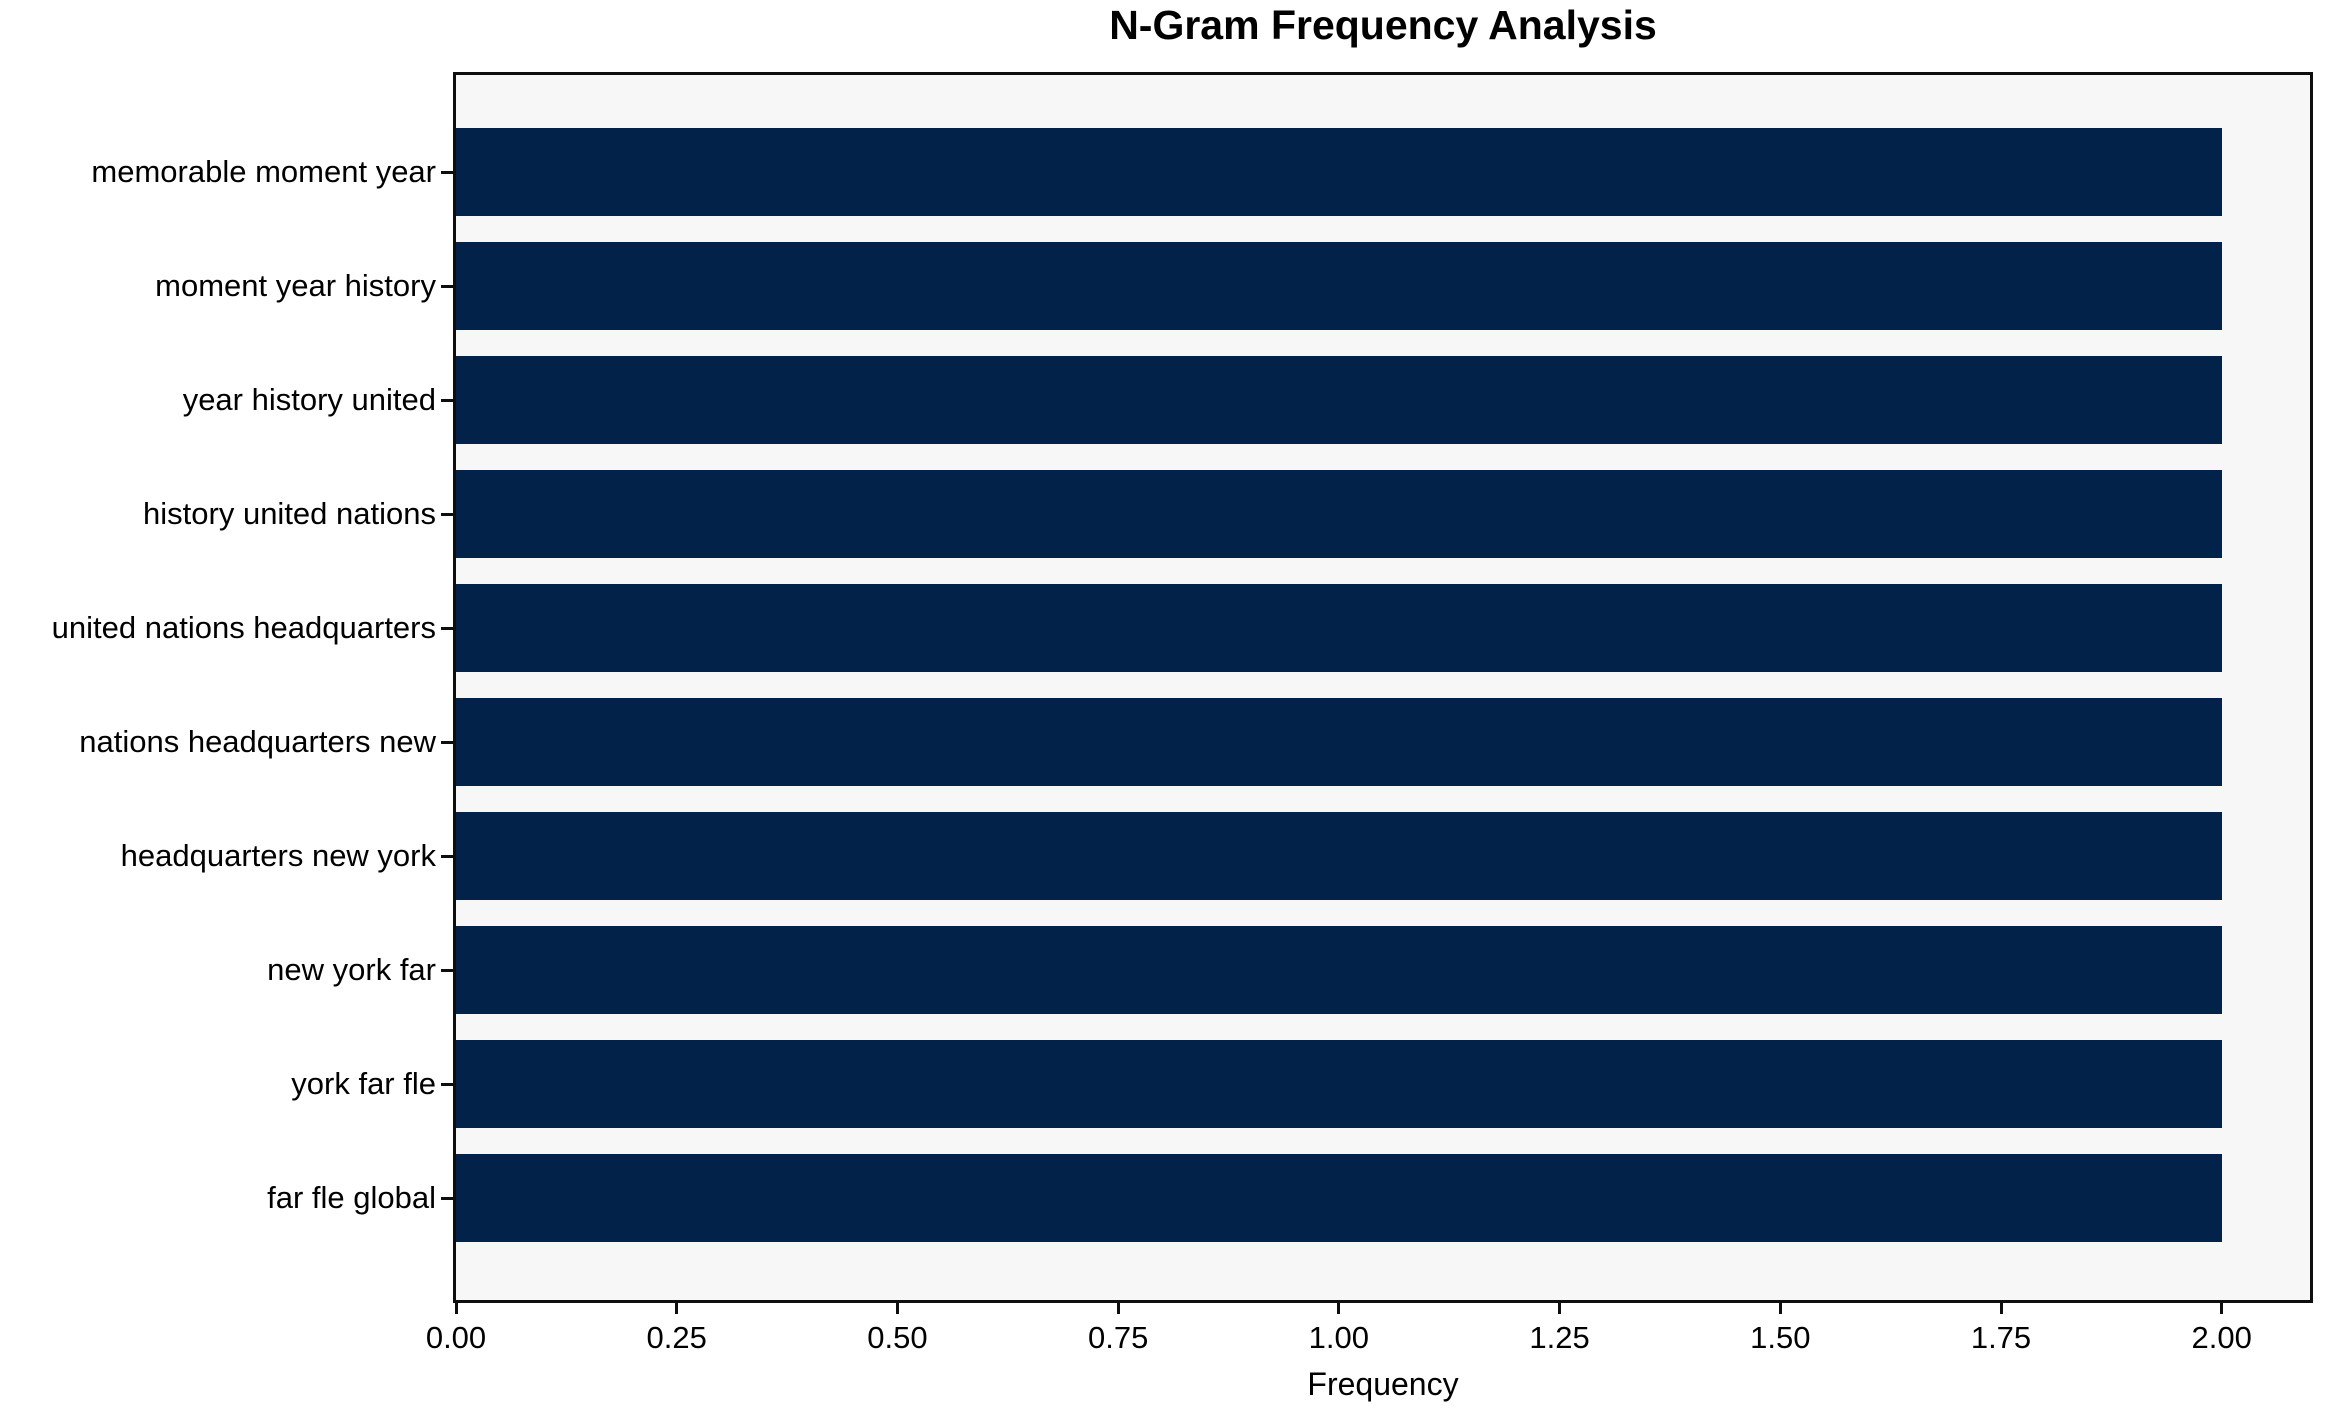 The height and width of the screenshot is (1414, 2332). Describe the element at coordinates (676, 1337) in the screenshot. I see `x-tick-label: 0.25` at that location.